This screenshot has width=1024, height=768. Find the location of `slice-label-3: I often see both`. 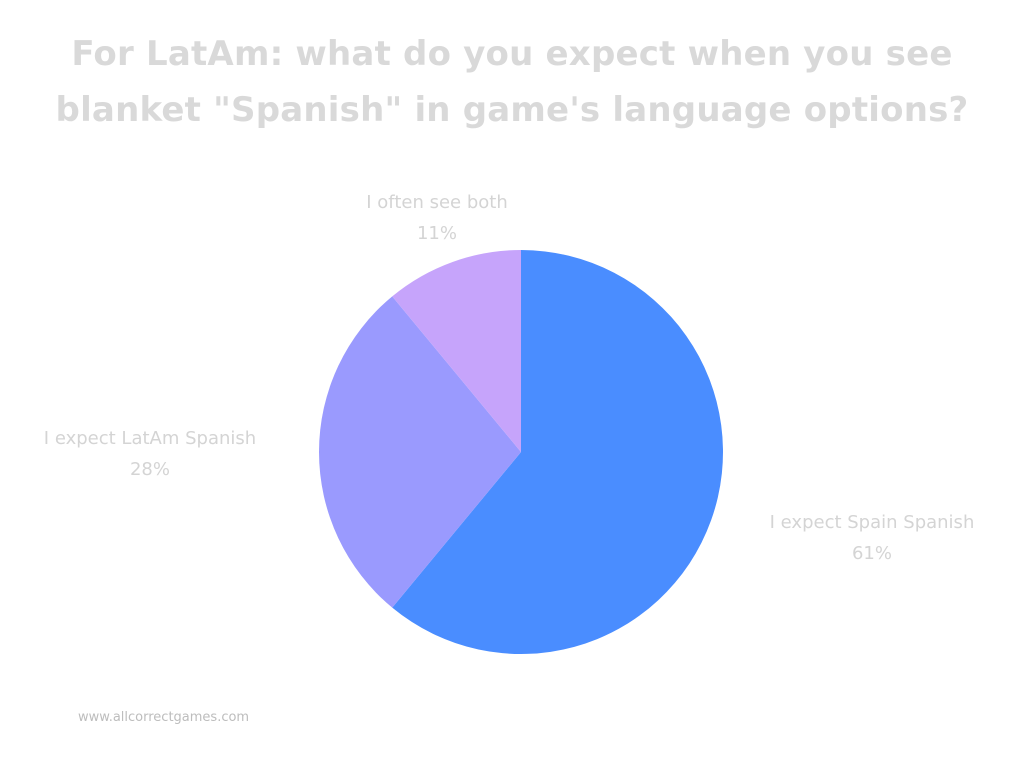

slice-label-3: I often see both is located at coordinates (436, 202).